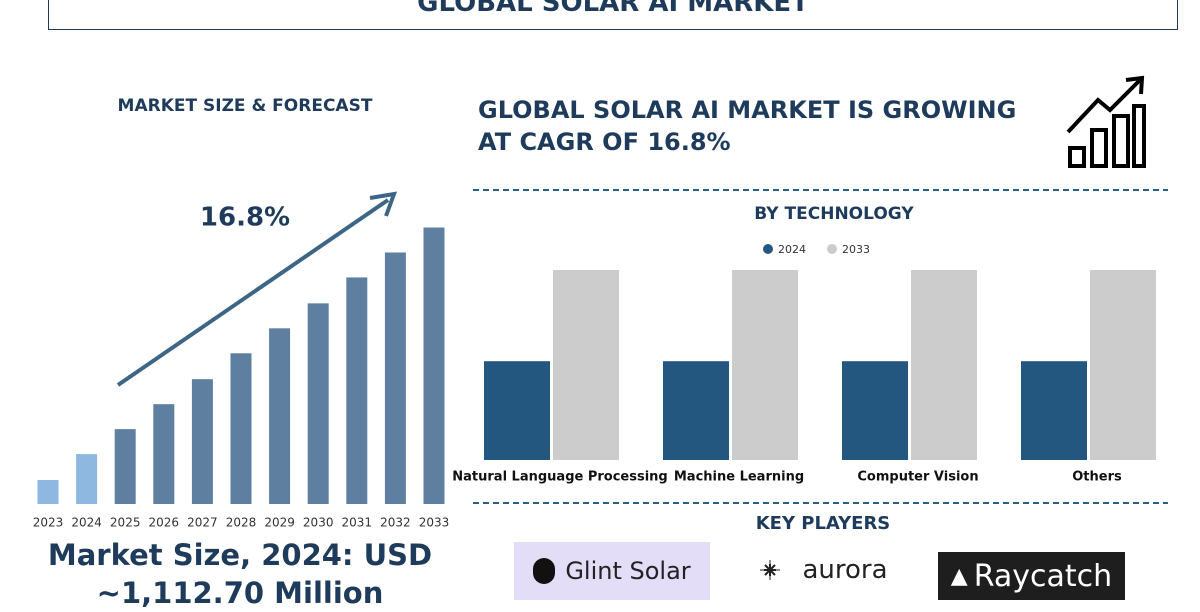 The width and height of the screenshot is (1200, 612). Describe the element at coordinates (241, 523) in the screenshot. I see `x-tick-label: 2028` at that location.